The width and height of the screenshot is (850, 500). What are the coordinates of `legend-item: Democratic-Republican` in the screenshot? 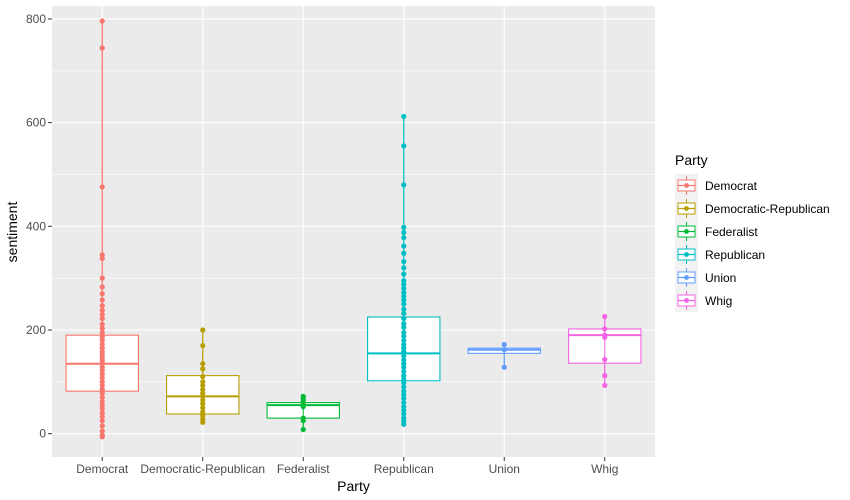 It's located at (752, 208).